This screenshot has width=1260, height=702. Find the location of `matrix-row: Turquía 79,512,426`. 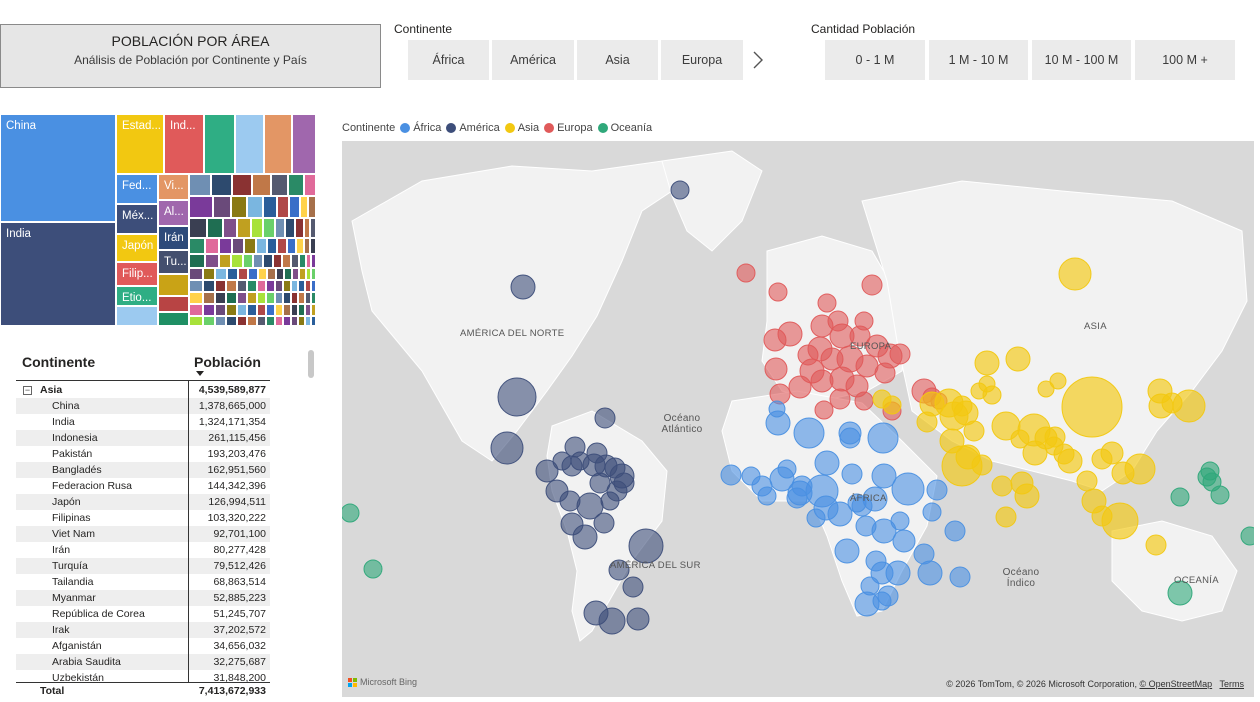

matrix-row: Turquía 79,512,426 is located at coordinates (143, 566).